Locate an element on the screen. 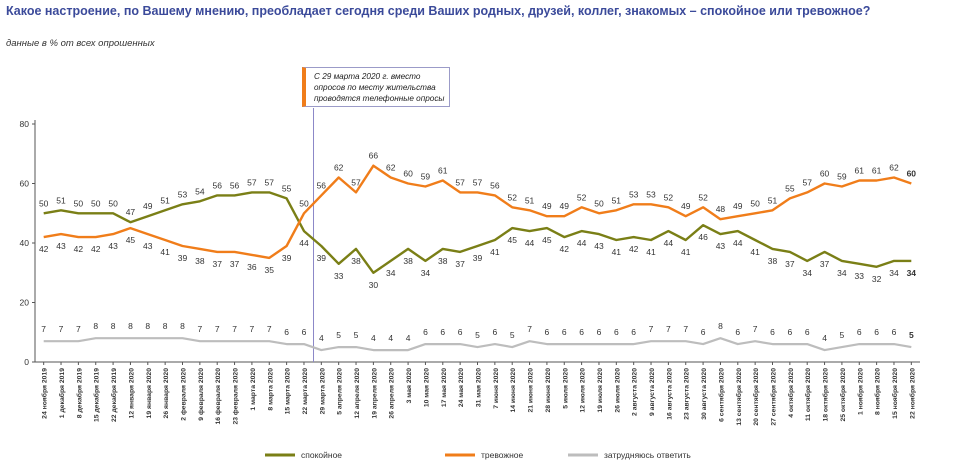 The height and width of the screenshot is (472, 960). legend-label-2: затрудняюсь ответить is located at coordinates (647, 455).